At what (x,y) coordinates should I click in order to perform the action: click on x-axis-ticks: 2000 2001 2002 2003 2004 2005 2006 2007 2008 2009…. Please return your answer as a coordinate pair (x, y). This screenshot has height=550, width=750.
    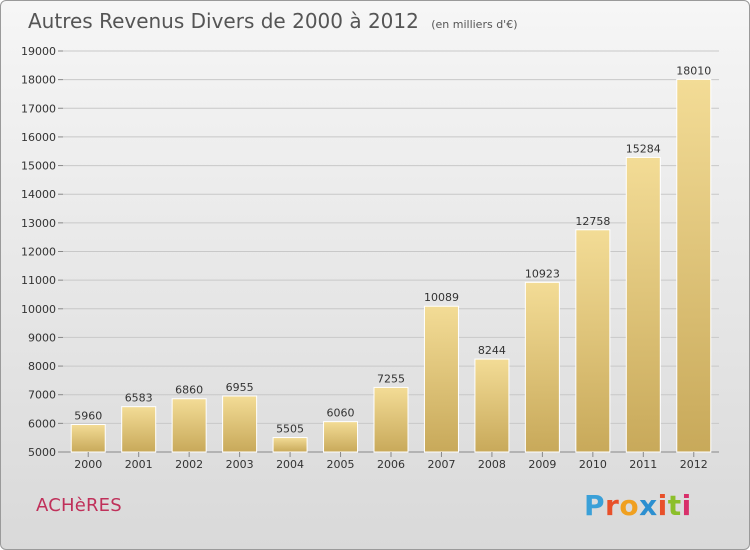
    Looking at the image, I should click on (391, 461).